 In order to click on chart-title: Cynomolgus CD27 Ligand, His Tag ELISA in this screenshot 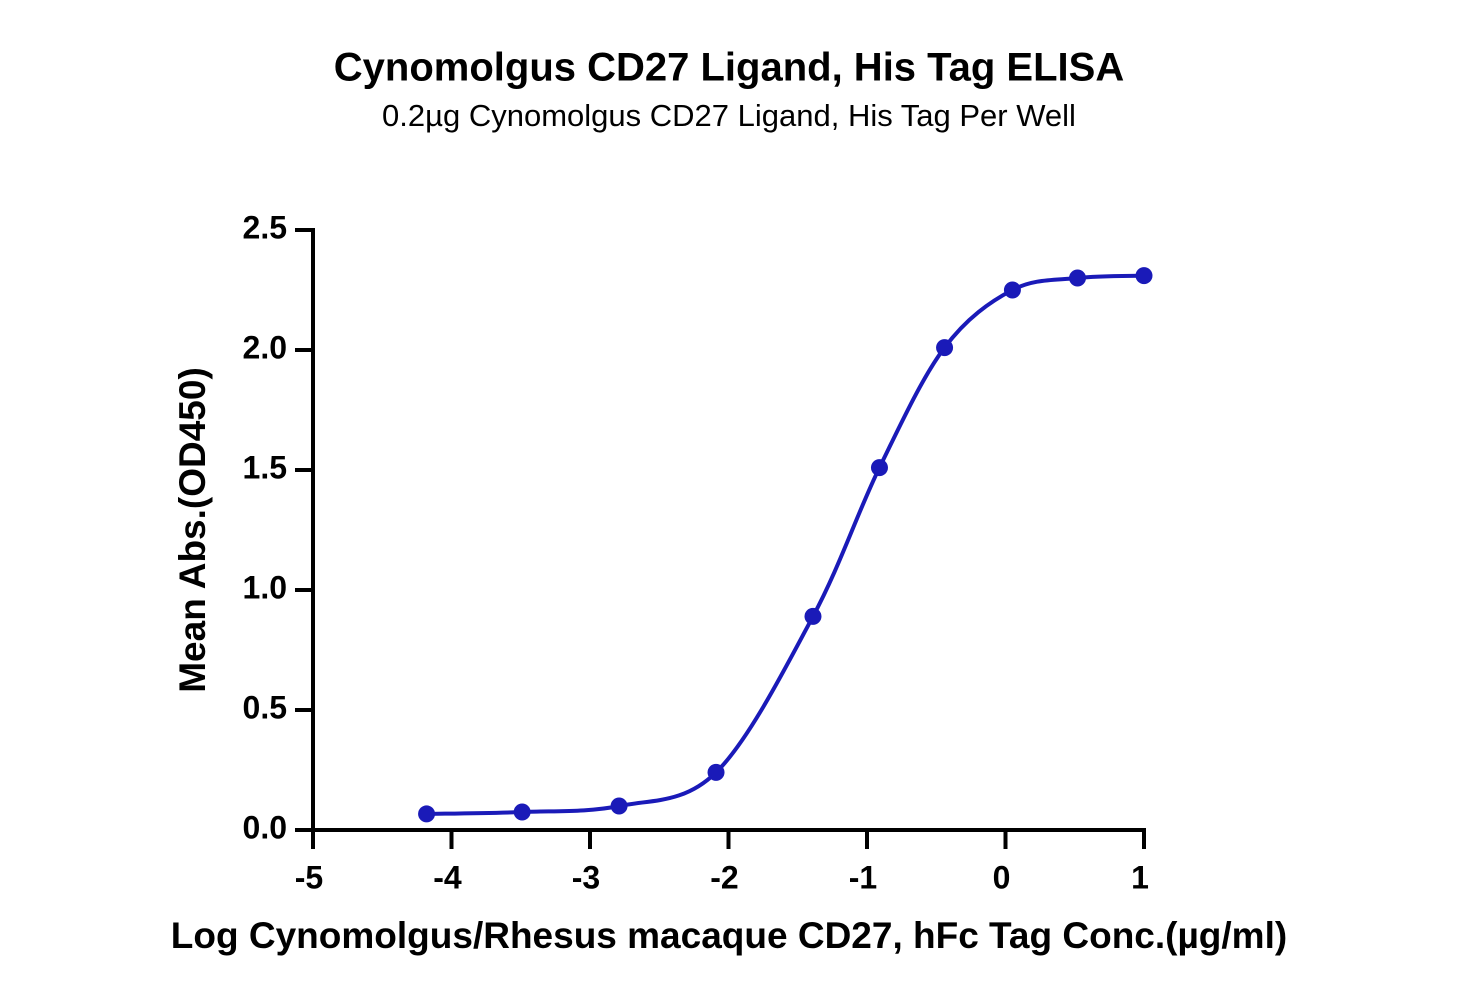, I will do `click(729, 68)`.